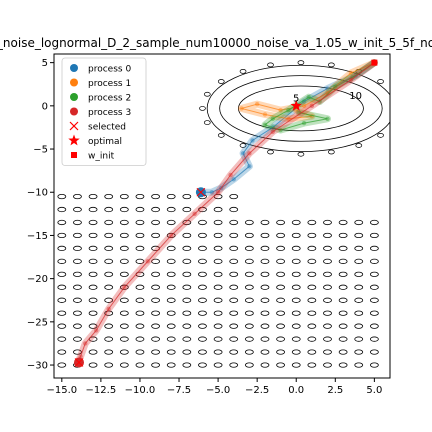 The height and width of the screenshot is (432, 432). Describe the element at coordinates (201, 192) in the screenshot. I see `selected-marker` at that location.